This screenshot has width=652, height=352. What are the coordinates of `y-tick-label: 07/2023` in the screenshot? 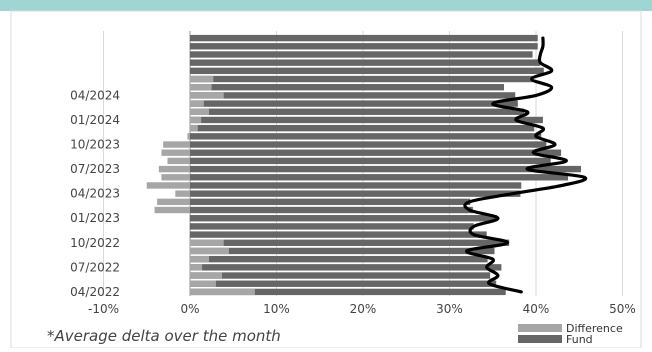 It's located at (95, 169).